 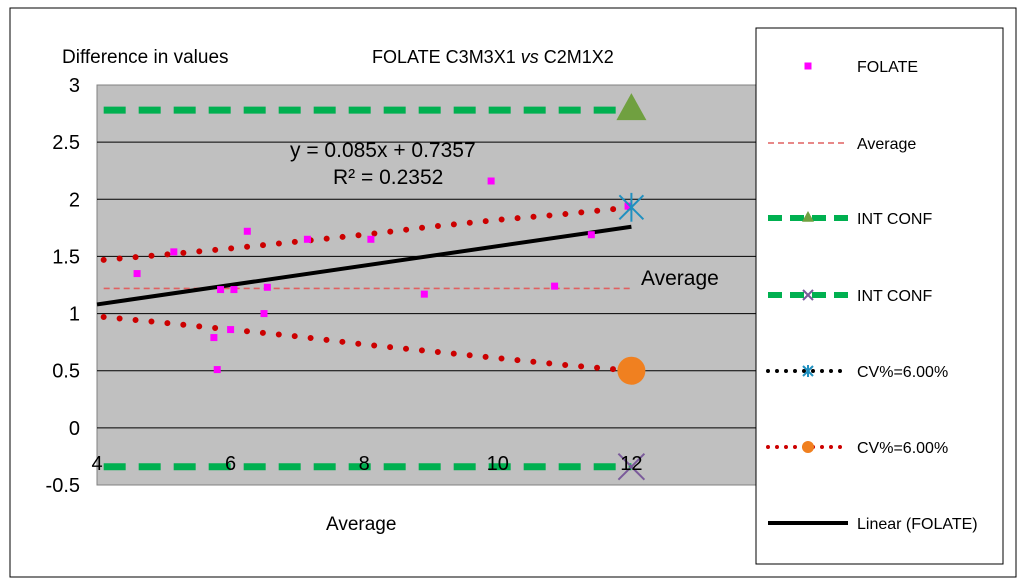 I want to click on legend-swatch-square, so click(x=808, y=66).